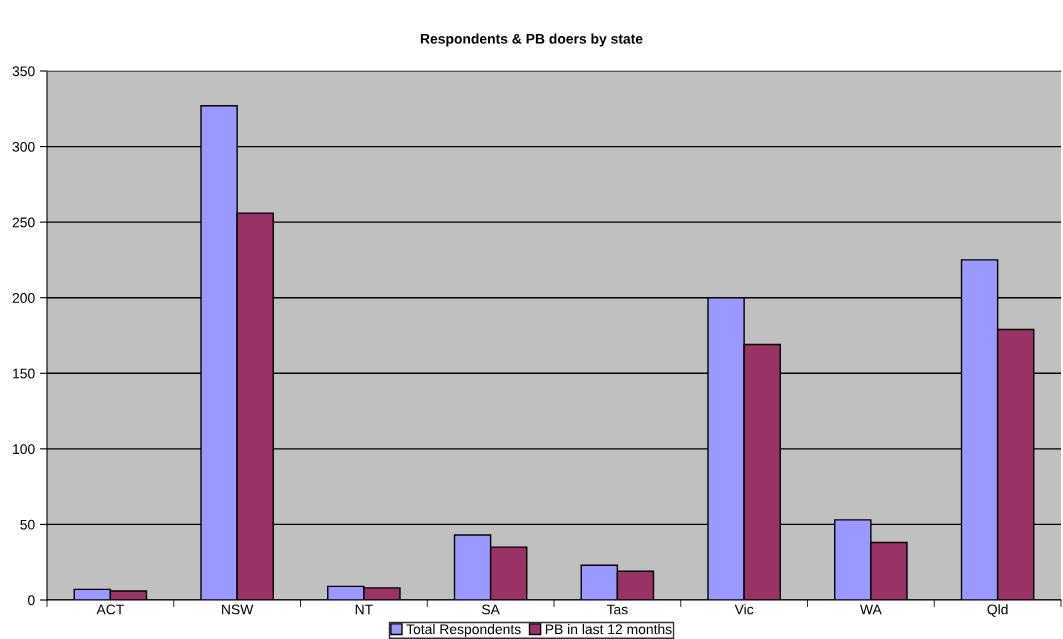  Describe the element at coordinates (24, 373) in the screenshot. I see `y-tick-label: 150` at that location.